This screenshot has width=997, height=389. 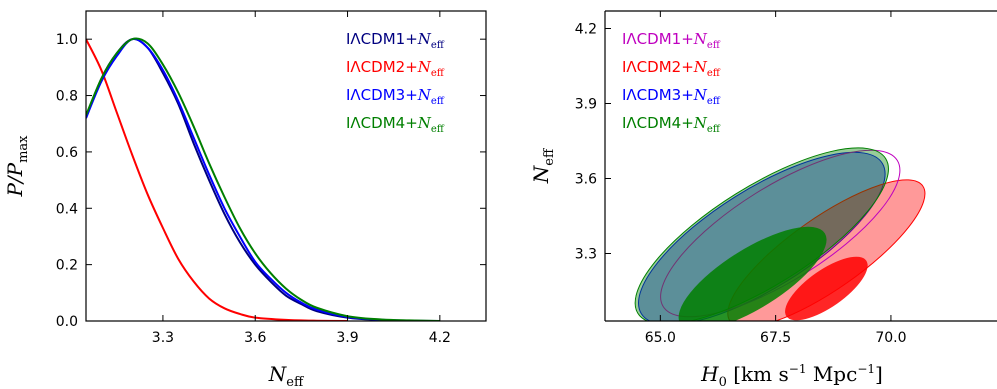 I want to click on right-ytick-label-3: 3.9, so click(x=586, y=105).